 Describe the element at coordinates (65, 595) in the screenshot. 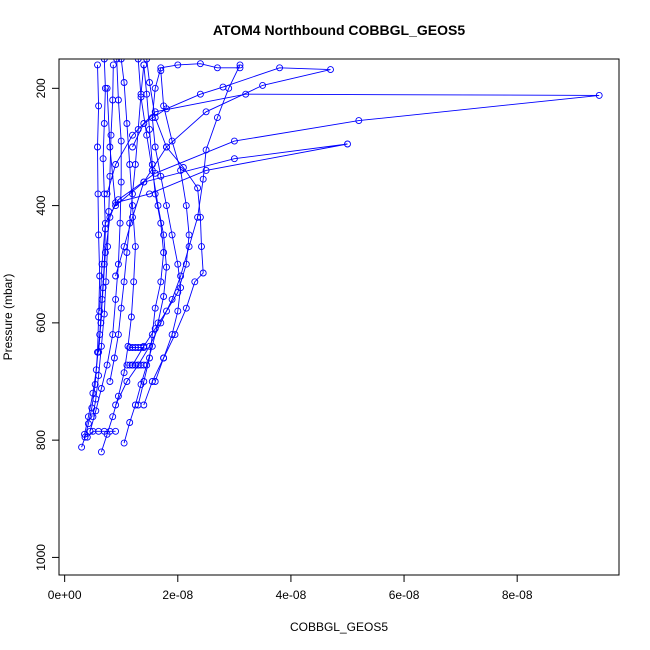

I see `x-tick-label: 0e+00` at that location.